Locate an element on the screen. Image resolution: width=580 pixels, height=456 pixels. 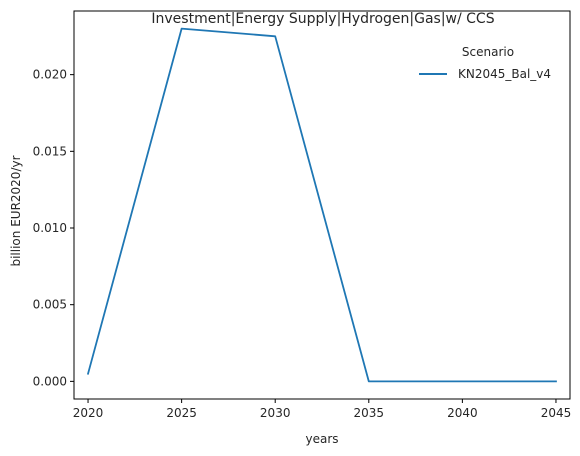
x-axis-ticks: 2020 2025 2030 2035 2040 2045 is located at coordinates (322, 409).